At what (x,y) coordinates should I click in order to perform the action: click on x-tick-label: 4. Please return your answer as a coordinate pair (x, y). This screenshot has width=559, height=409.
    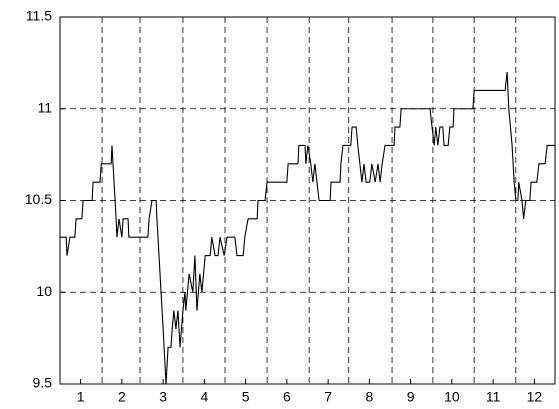
    Looking at the image, I should click on (204, 397).